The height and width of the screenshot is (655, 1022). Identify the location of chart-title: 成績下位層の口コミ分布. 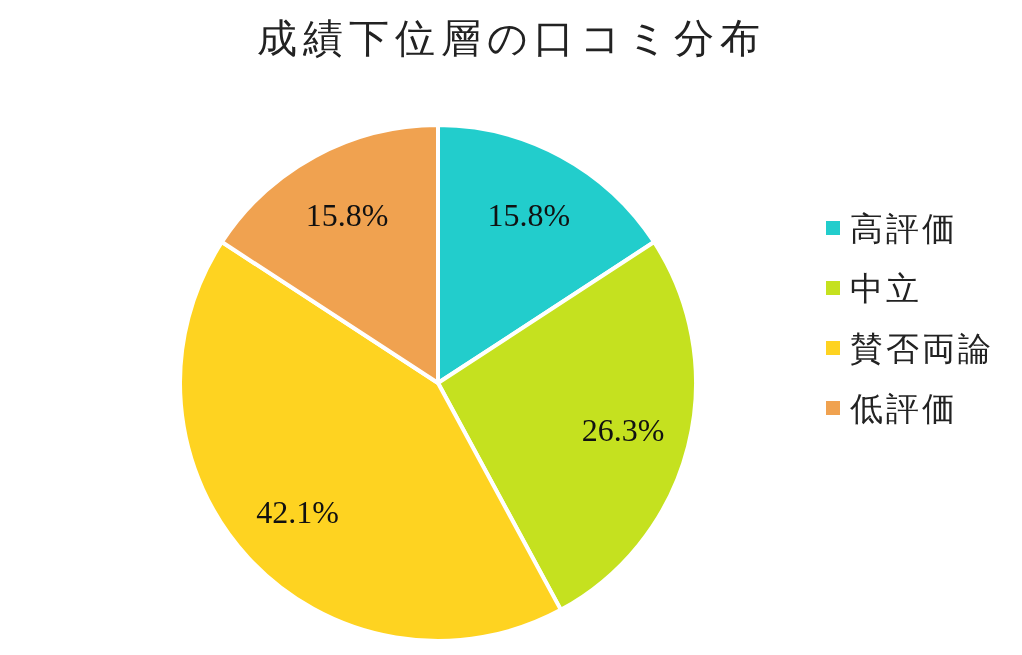
(511, 38).